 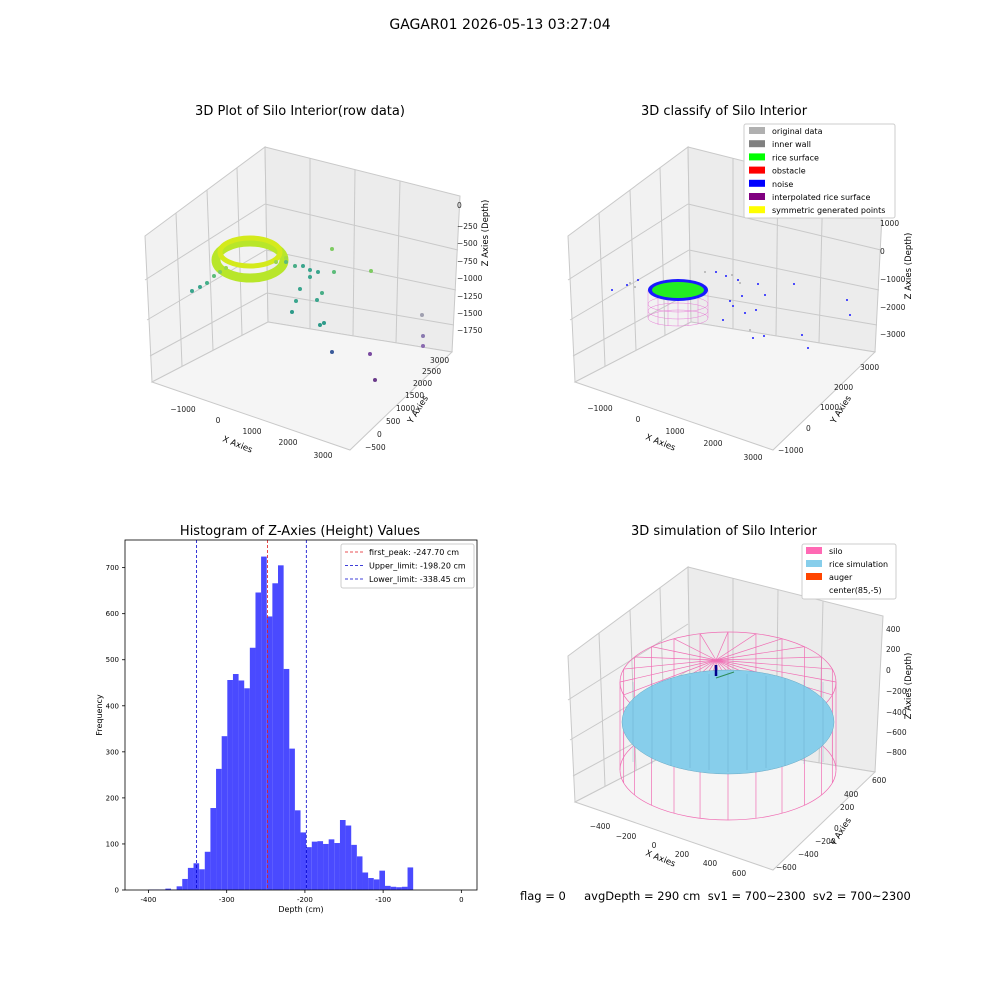 What do you see at coordinates (896, 752) in the screenshot?
I see `panel4-ztick: −800` at bounding box center [896, 752].